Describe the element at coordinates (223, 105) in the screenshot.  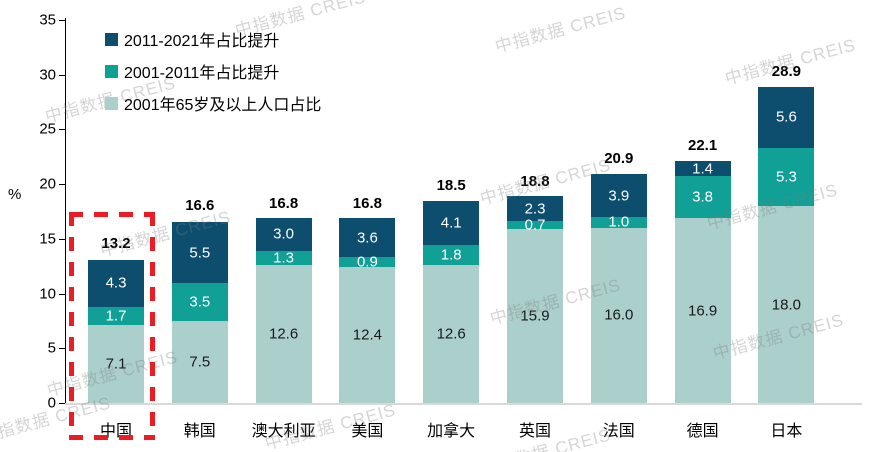
I see `legend-label: 2001年65岁及以上人口占比` at that location.